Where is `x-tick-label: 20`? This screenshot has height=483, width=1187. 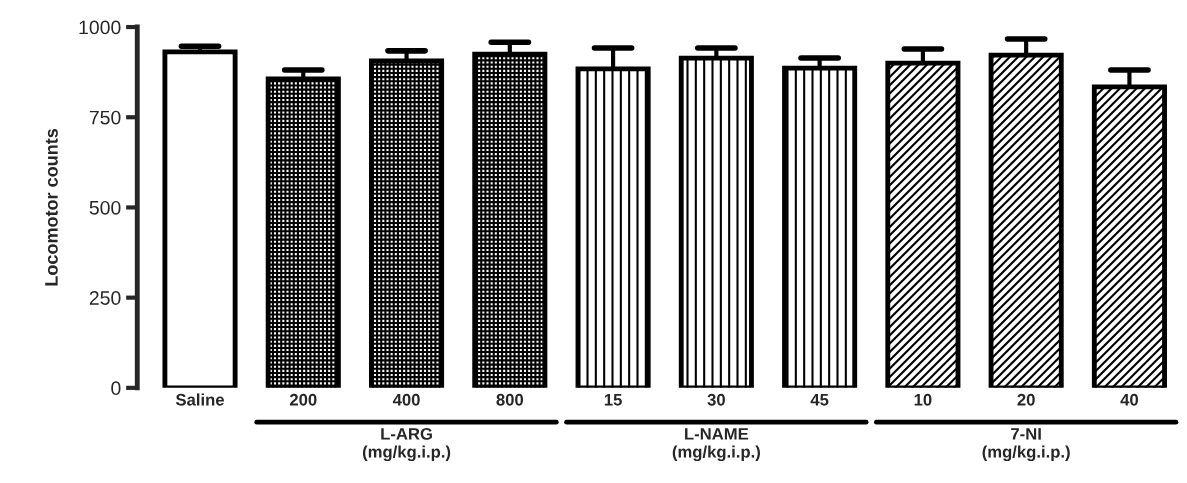
x-tick-label: 20 is located at coordinates (1026, 399).